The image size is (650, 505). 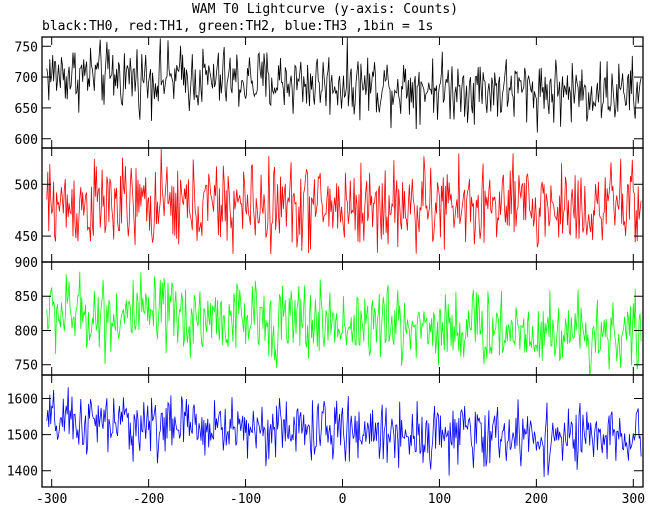 What do you see at coordinates (26, 140) in the screenshot?
I see `y-tick-label-th0: 600` at bounding box center [26, 140].